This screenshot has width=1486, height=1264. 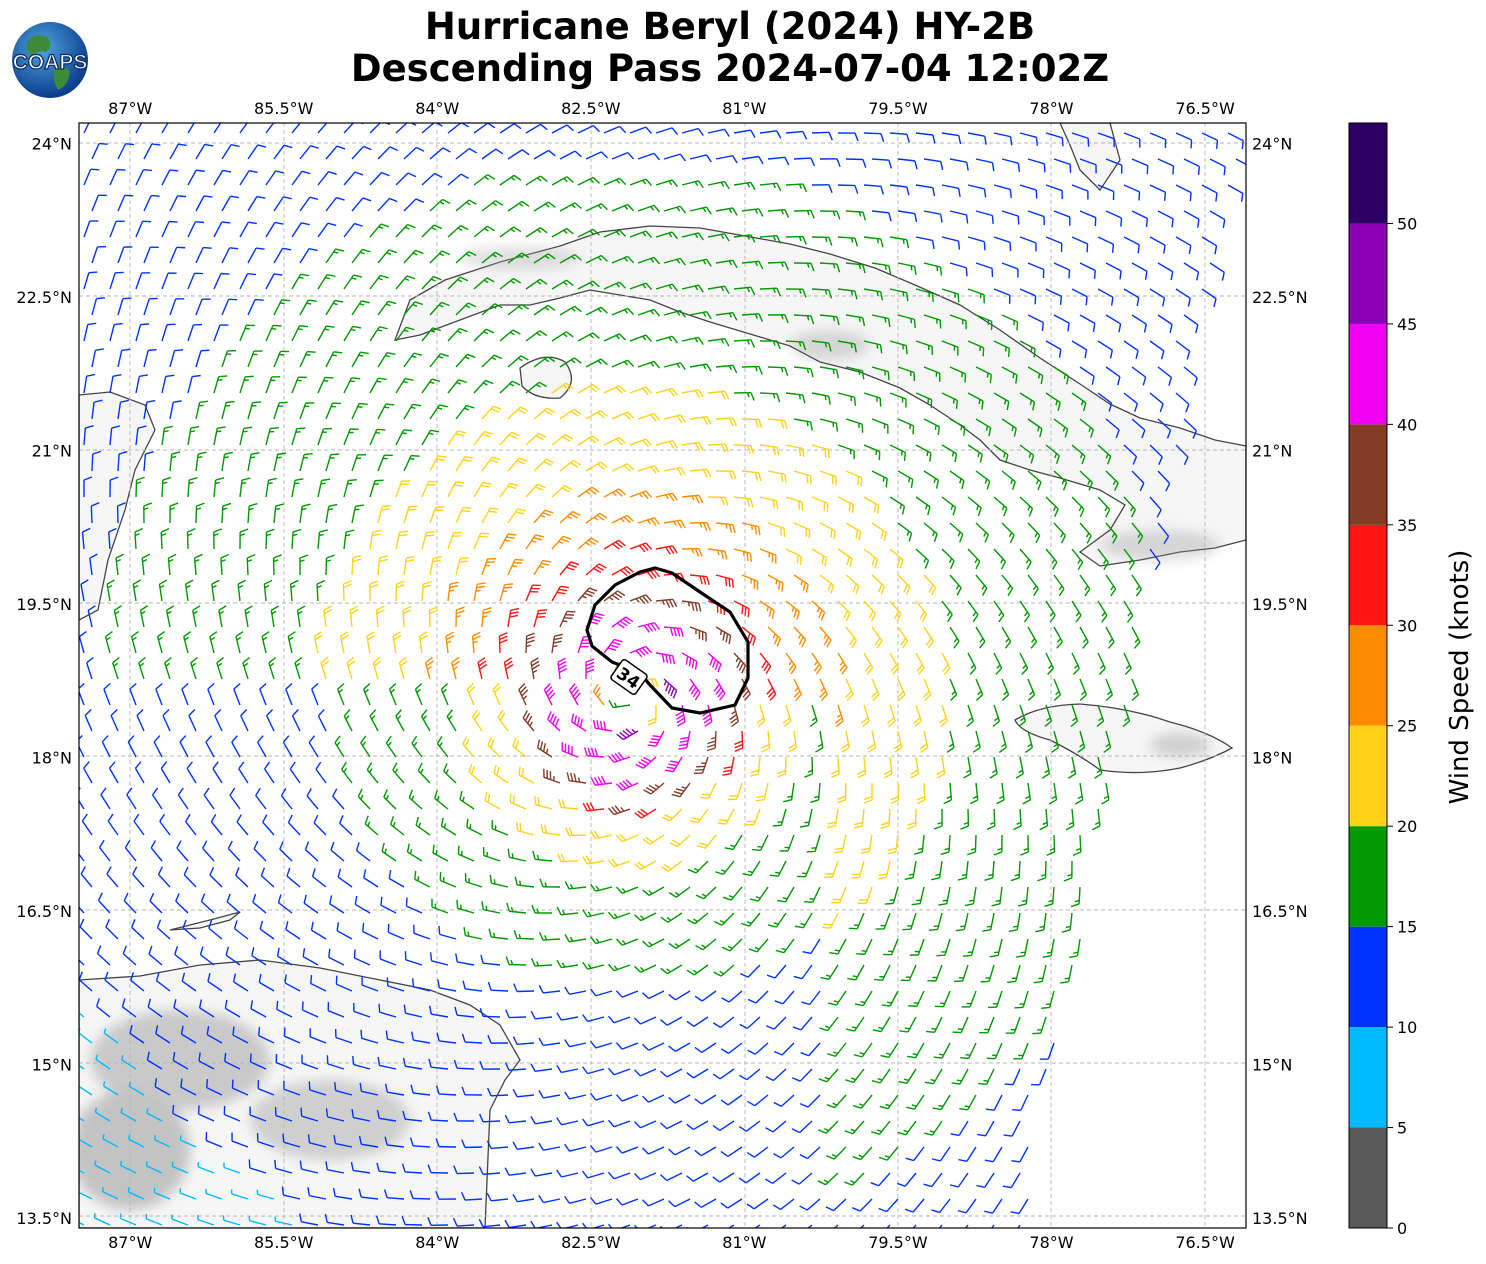 What do you see at coordinates (591, 1242) in the screenshot?
I see `lon-tick-label-bottom: 82.5°W` at bounding box center [591, 1242].